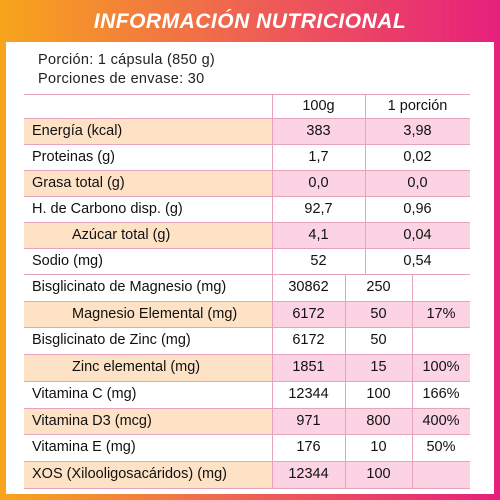 This screenshot has height=500, width=500. What do you see at coordinates (318, 131) in the screenshot?
I see `nutrient-value: 383` at bounding box center [318, 131].